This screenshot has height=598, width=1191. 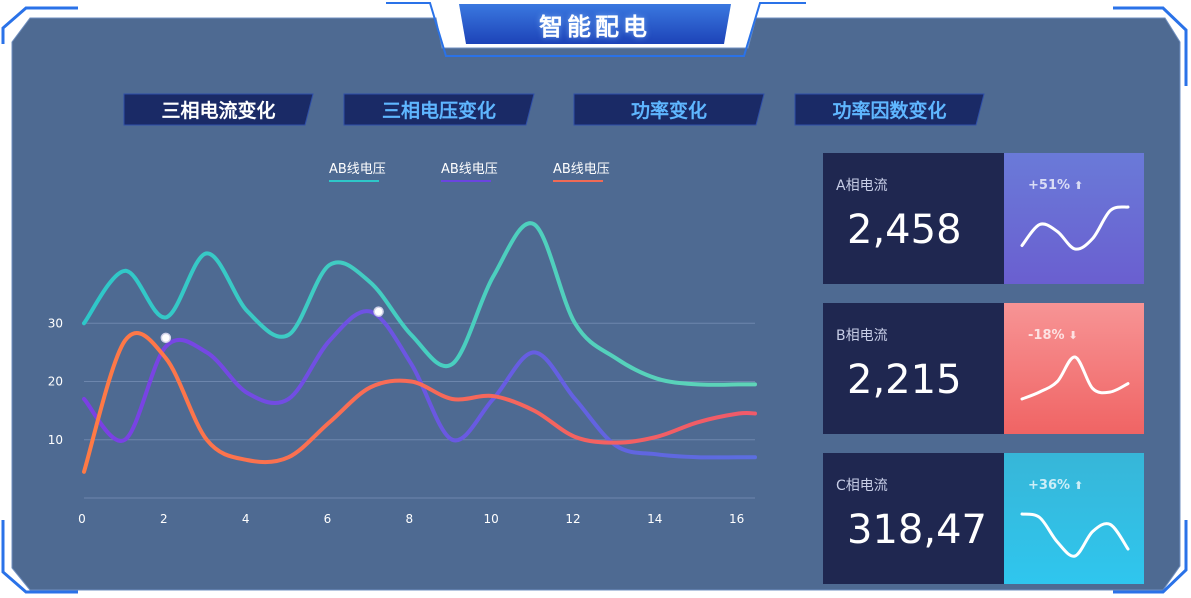 What do you see at coordinates (554, 109) in the screenshot?
I see `tab-plates` at bounding box center [554, 109].